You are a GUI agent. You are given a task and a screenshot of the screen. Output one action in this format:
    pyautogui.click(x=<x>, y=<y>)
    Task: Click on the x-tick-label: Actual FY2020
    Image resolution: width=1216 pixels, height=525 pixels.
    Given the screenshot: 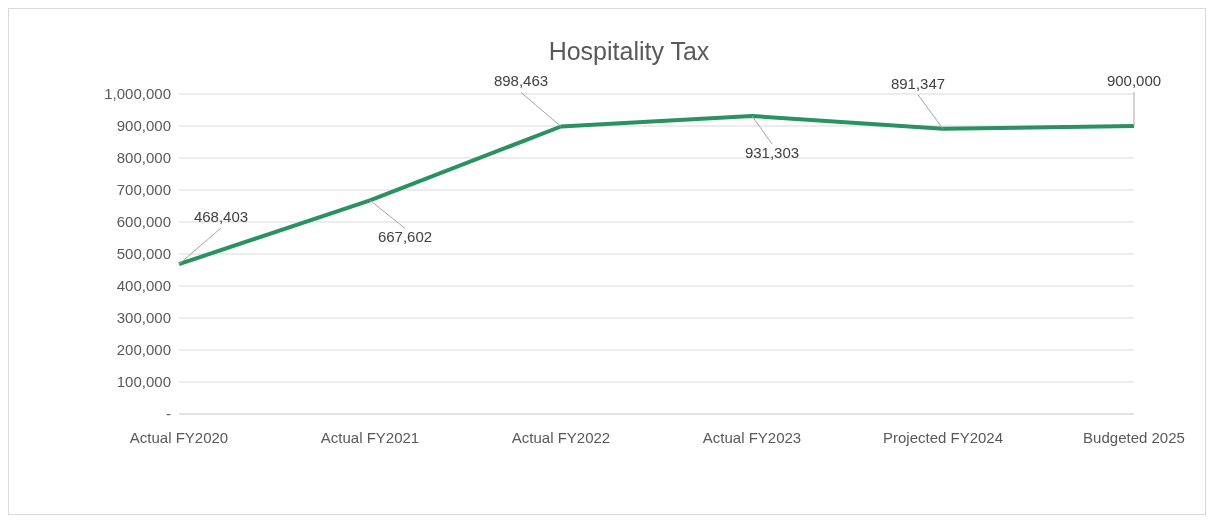 What is the action you would take?
    pyautogui.click(x=179, y=437)
    